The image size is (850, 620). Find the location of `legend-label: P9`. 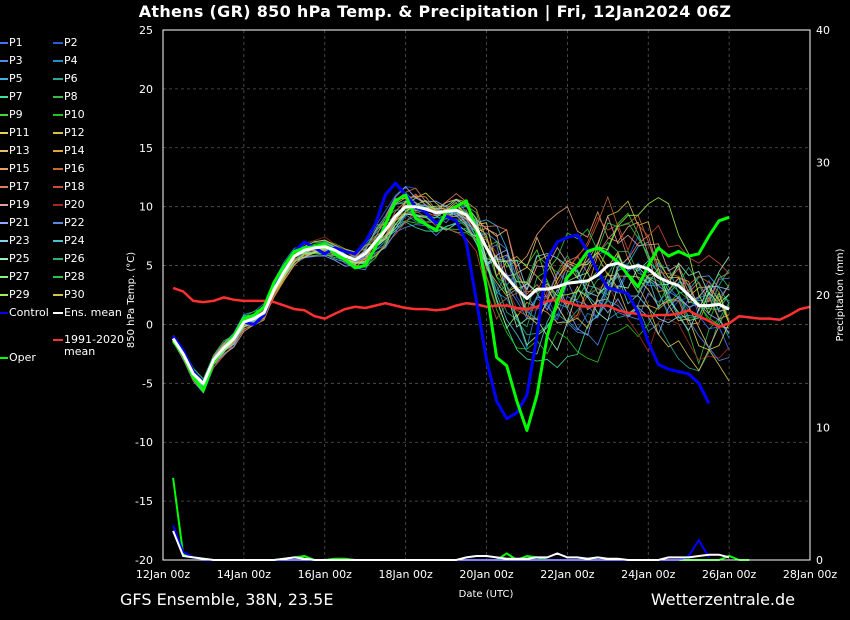

legend-label: P9 is located at coordinates (16, 114).